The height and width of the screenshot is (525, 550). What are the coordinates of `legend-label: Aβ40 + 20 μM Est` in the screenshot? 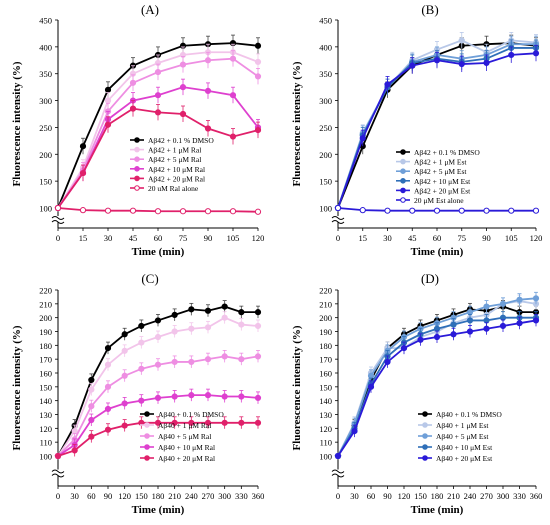 It's located at (464, 458).